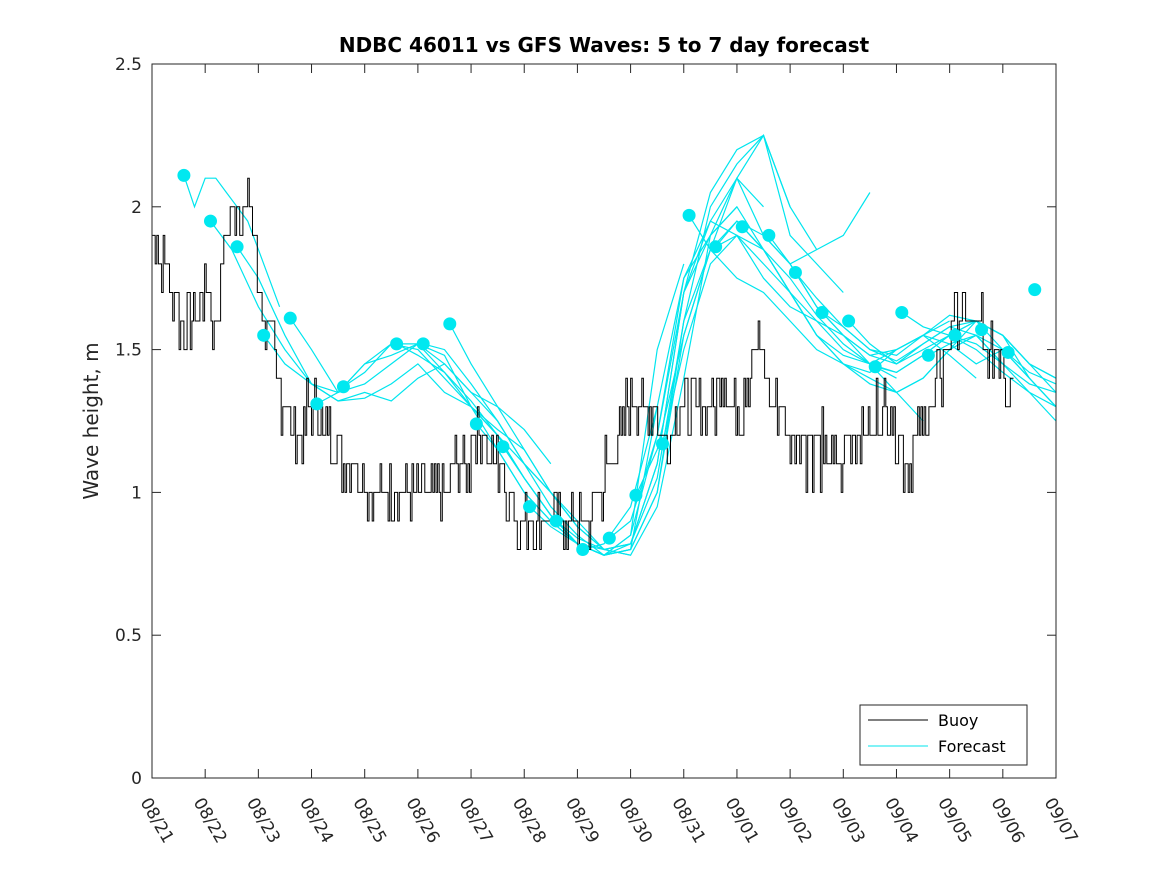 This screenshot has height=875, width=1167. Describe the element at coordinates (972, 746) in the screenshot. I see `legend-forecast-label: Forecast` at that location.